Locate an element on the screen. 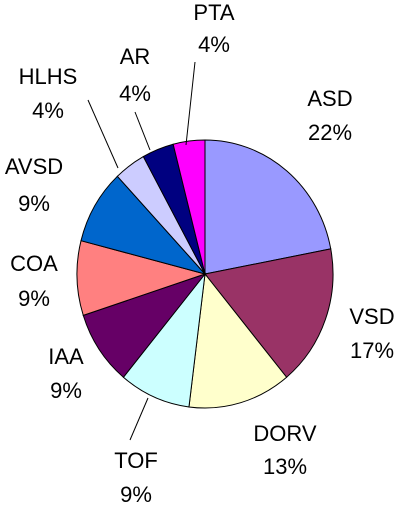  slice-percent: 13% is located at coordinates (285, 466).